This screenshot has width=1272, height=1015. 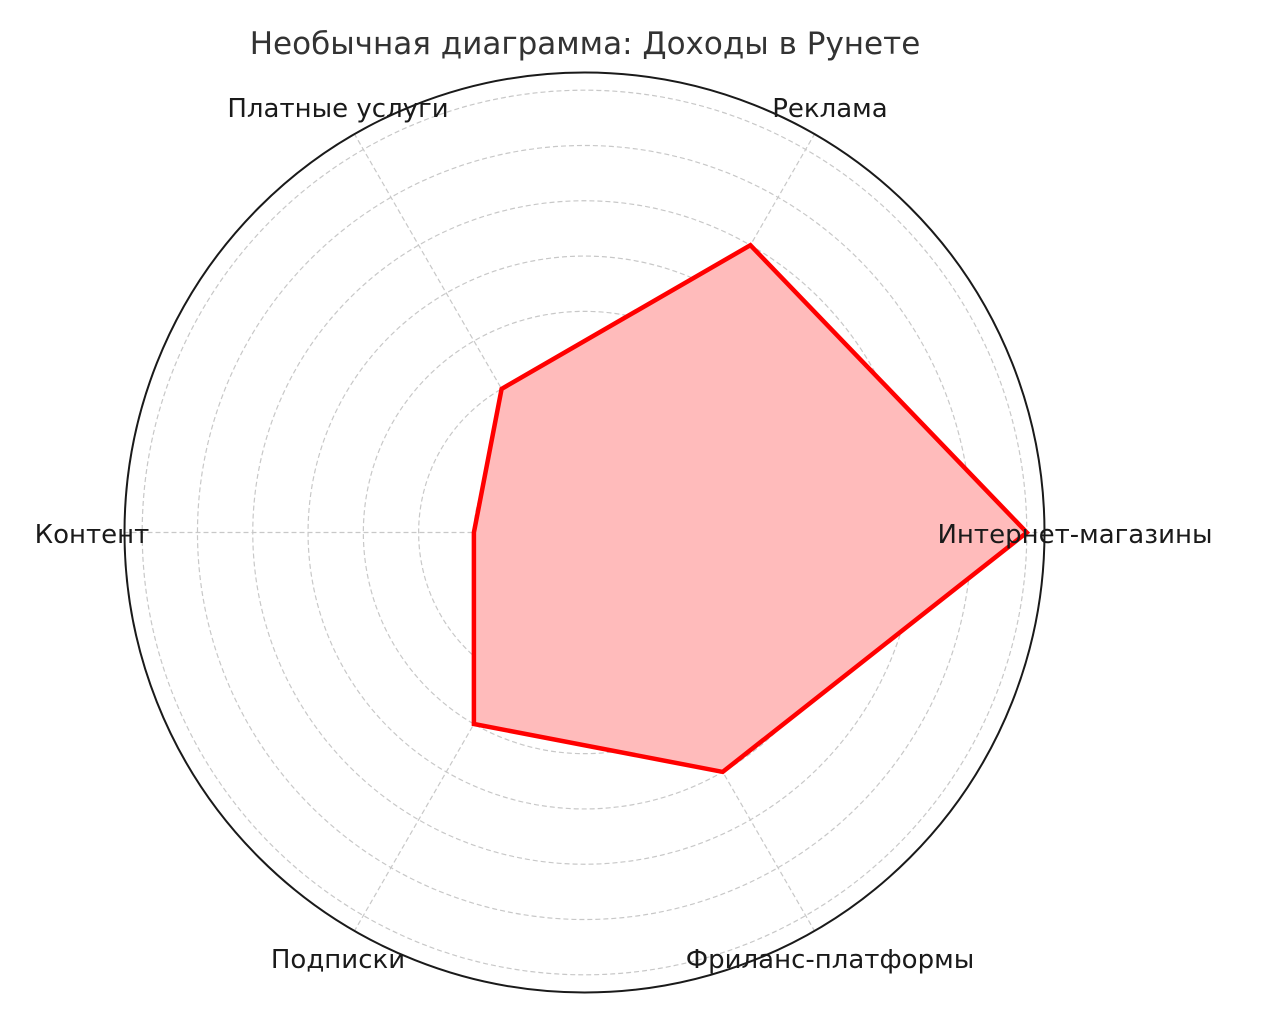 I want to click on category-label: Контент, so click(x=92, y=535).